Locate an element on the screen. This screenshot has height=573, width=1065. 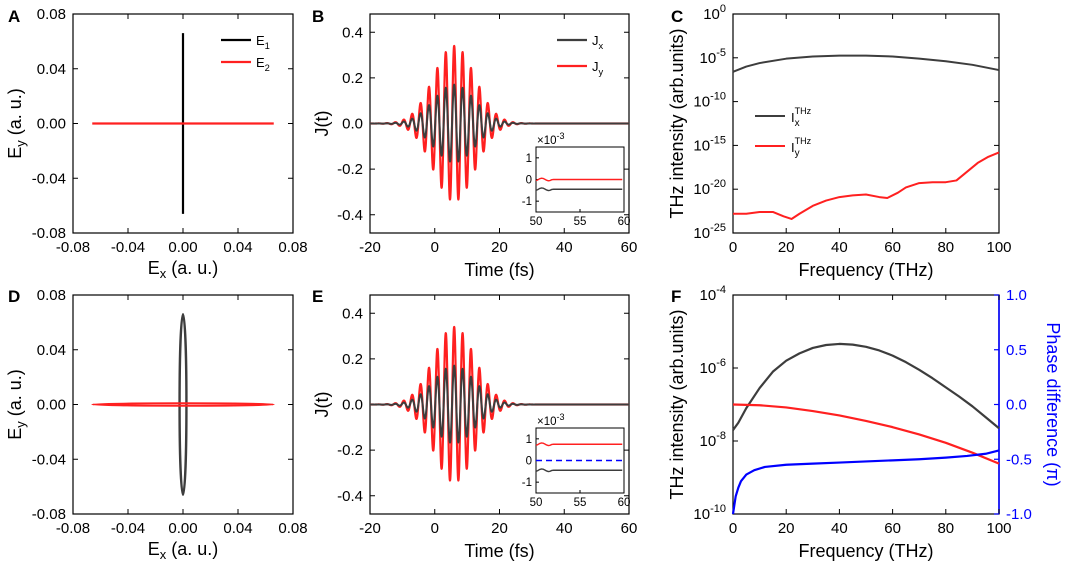
panel-F-xtick-label: 40 is located at coordinates (839, 528).